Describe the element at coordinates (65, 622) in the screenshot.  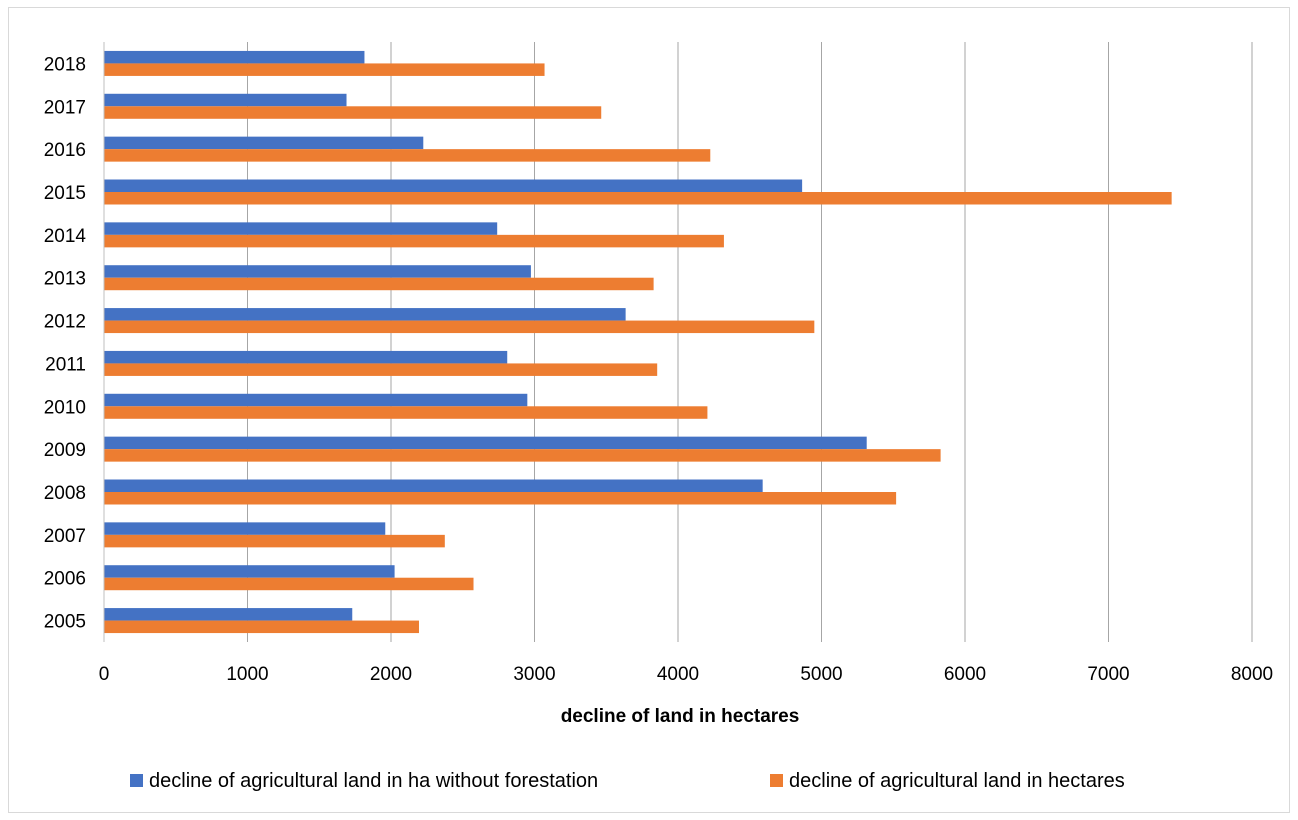
I see `y-tick-label: 2005` at that location.